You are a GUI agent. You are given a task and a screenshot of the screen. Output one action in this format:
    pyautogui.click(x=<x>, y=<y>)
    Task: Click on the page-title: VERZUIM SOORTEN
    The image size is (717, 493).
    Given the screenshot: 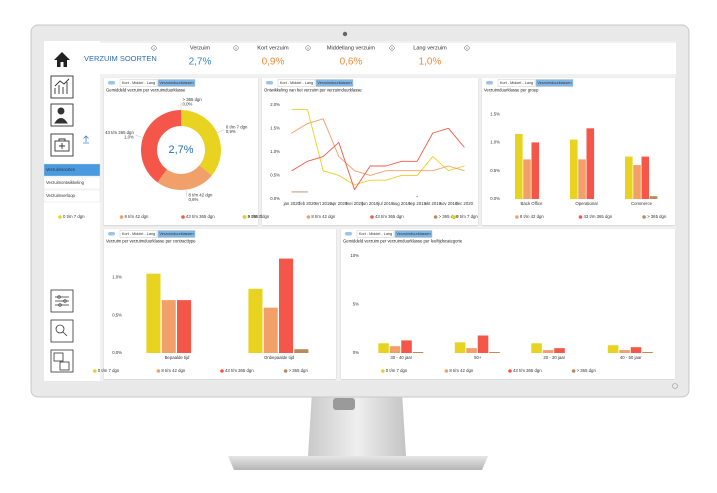 What is the action you would take?
    pyautogui.click(x=120, y=58)
    